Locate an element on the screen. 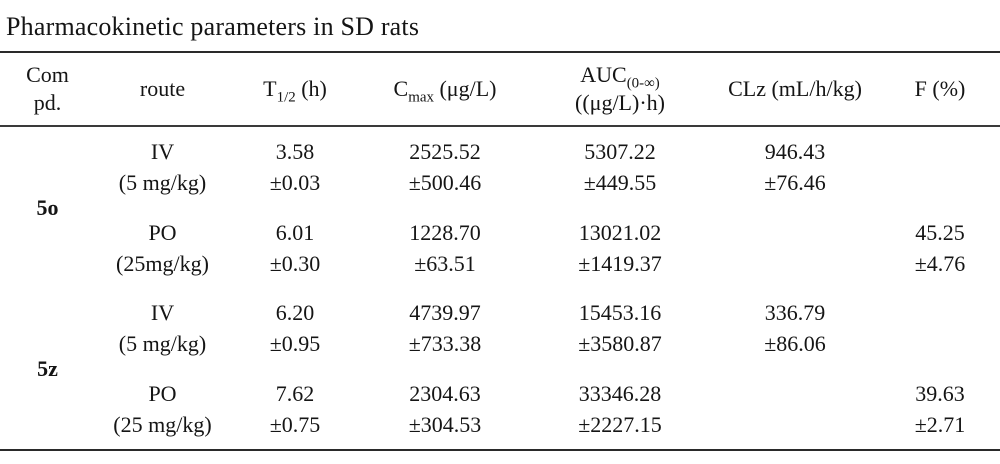 This screenshot has height=464, width=1000. t12-cell: 7.62 ±0.75 is located at coordinates (295, 409).